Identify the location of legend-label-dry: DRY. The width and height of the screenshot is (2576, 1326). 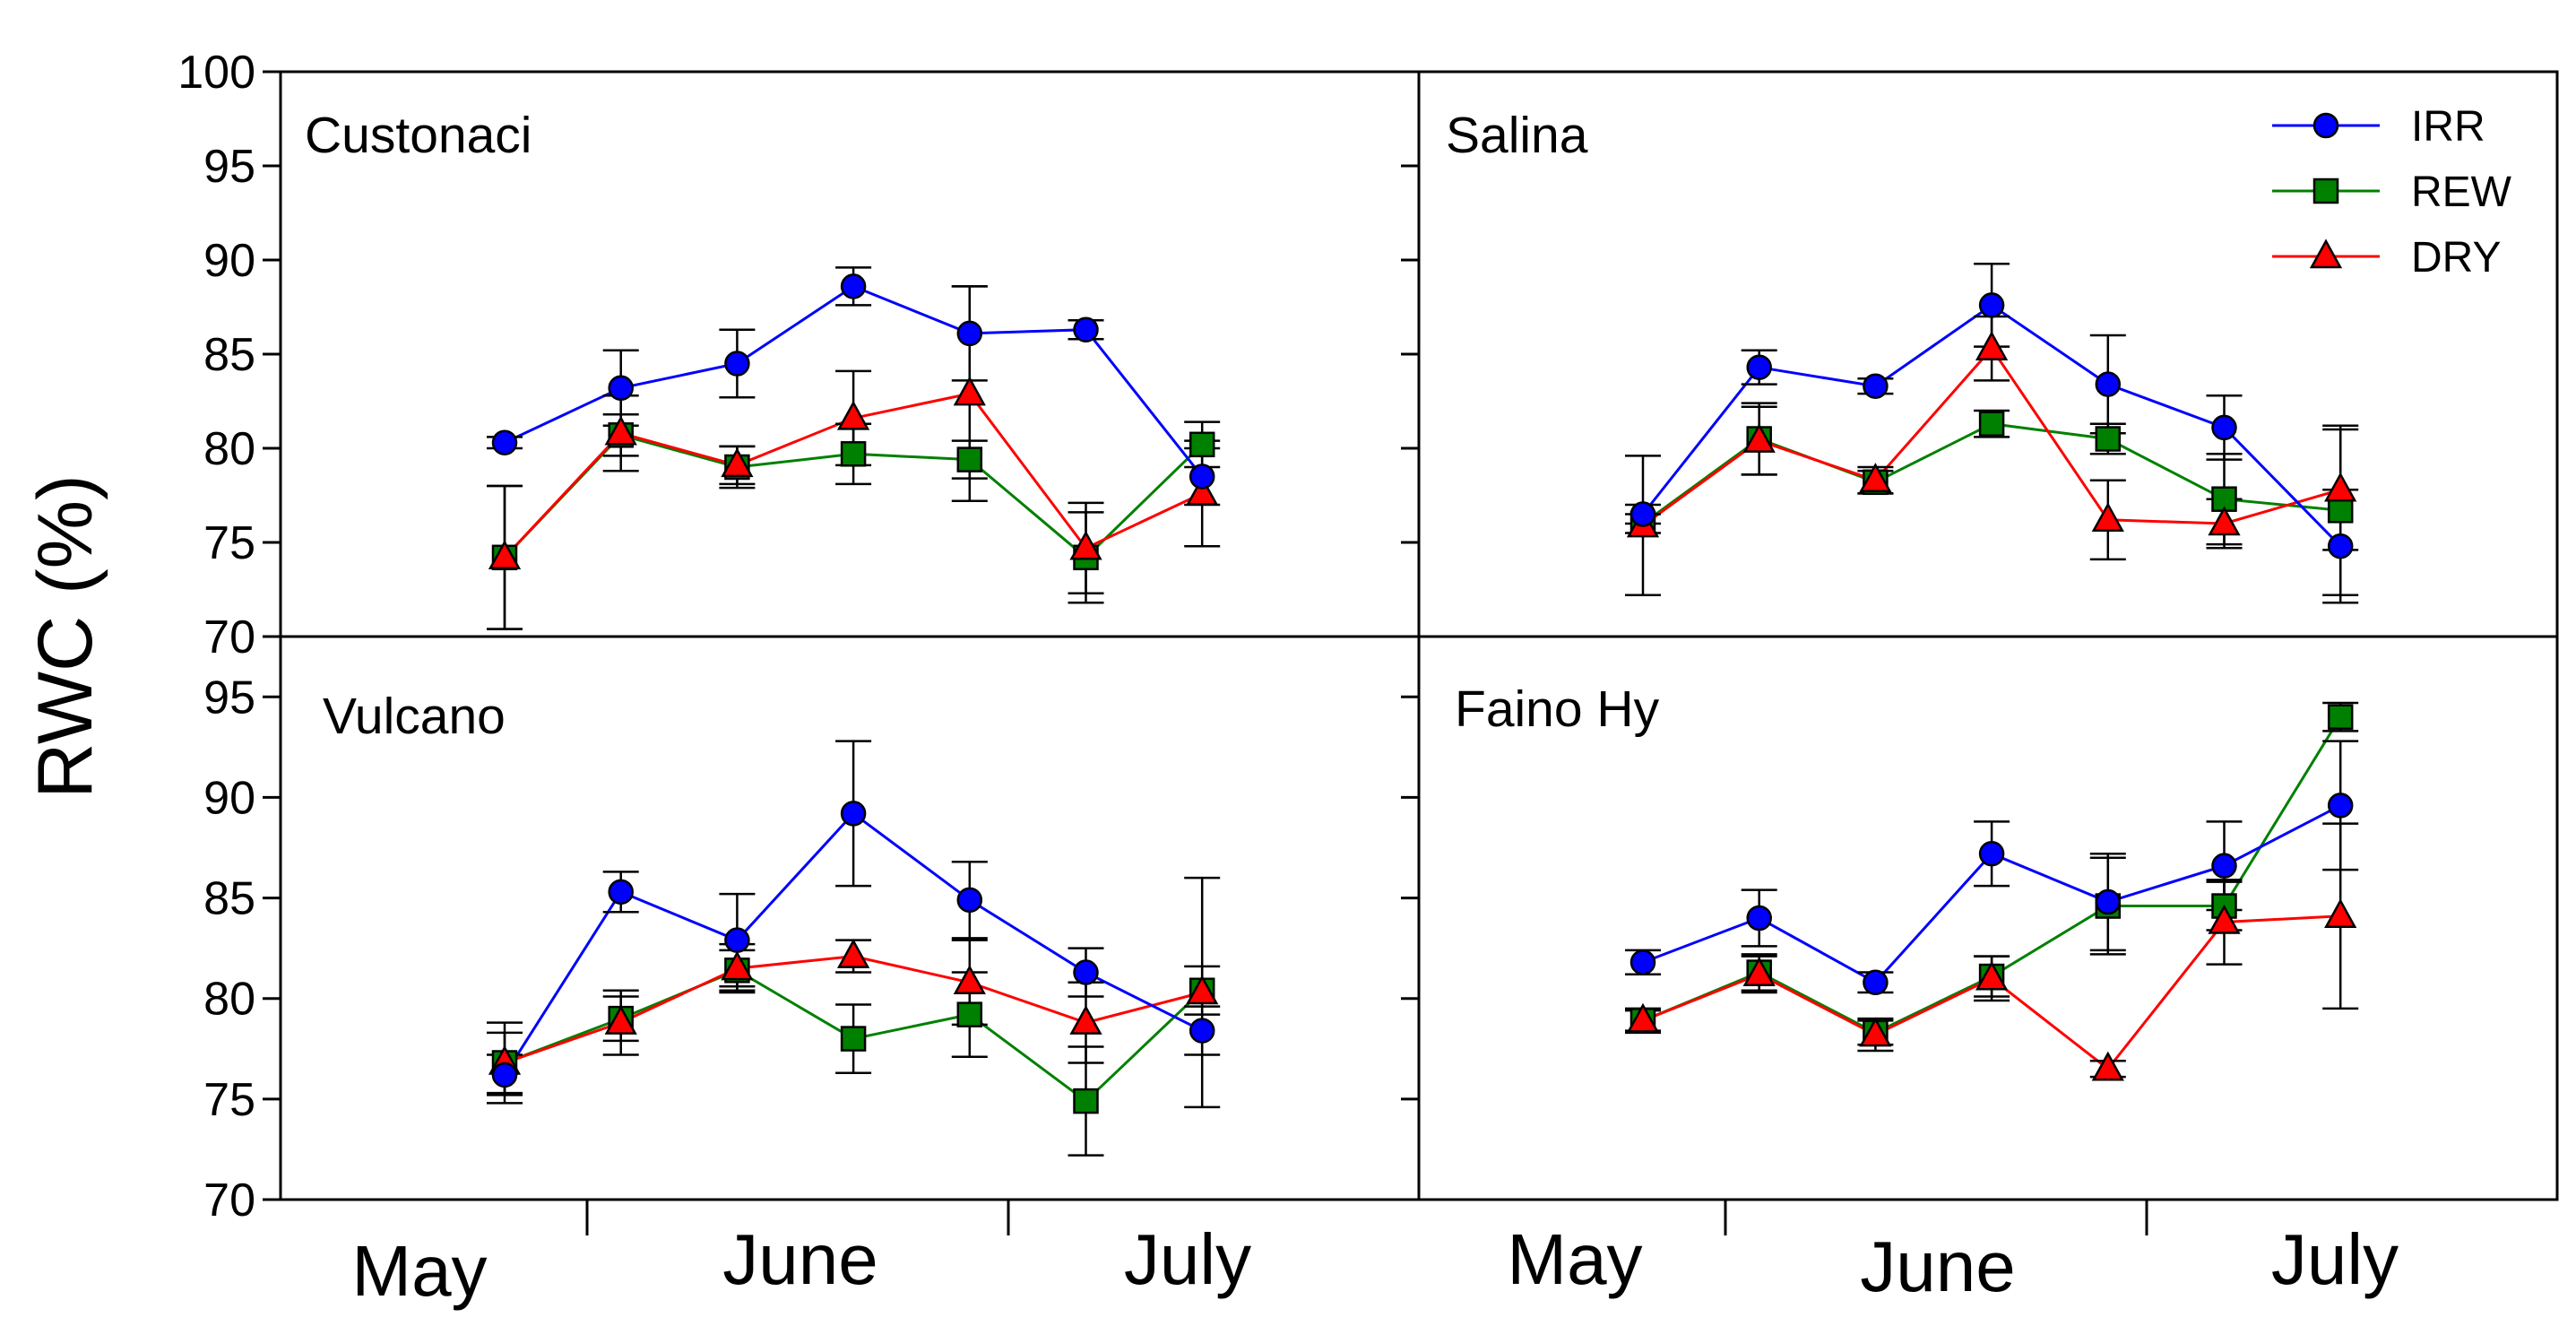
(2456, 258).